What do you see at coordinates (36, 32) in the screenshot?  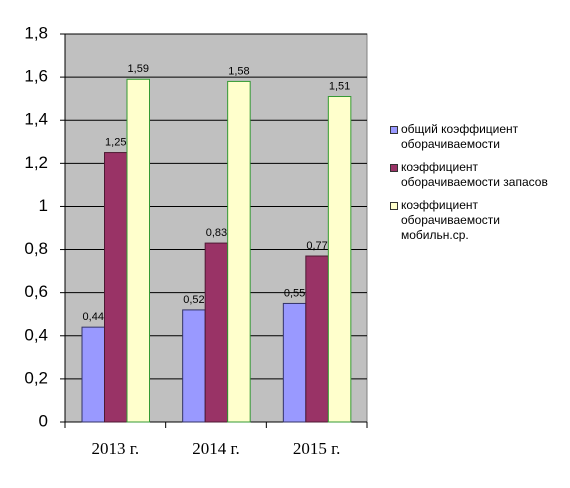 I see `y-tick-label: 1,8` at bounding box center [36, 32].